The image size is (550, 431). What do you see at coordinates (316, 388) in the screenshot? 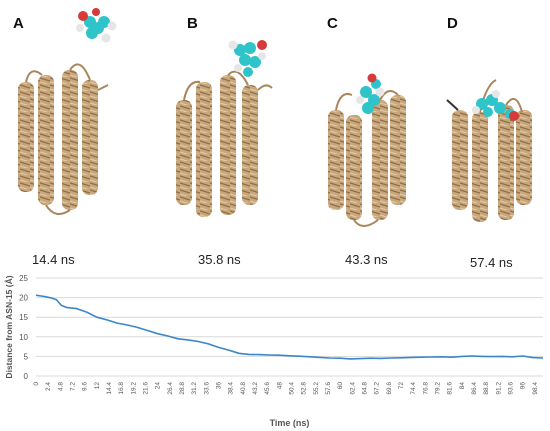
I see `x-tick-label: 55.2` at bounding box center [316, 388].